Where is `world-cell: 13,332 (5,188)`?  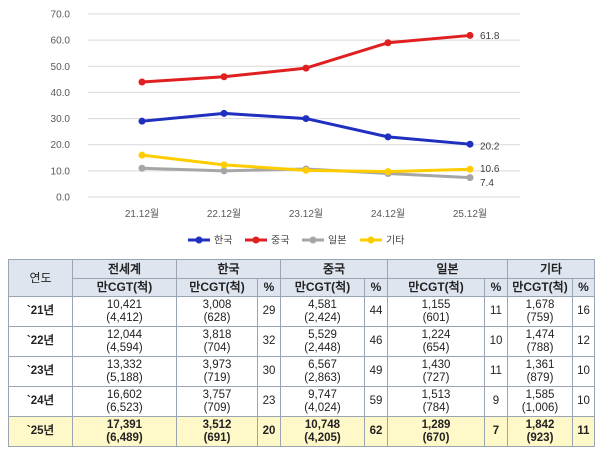 world-cell: 13,332 (5,188) is located at coordinates (124, 371).